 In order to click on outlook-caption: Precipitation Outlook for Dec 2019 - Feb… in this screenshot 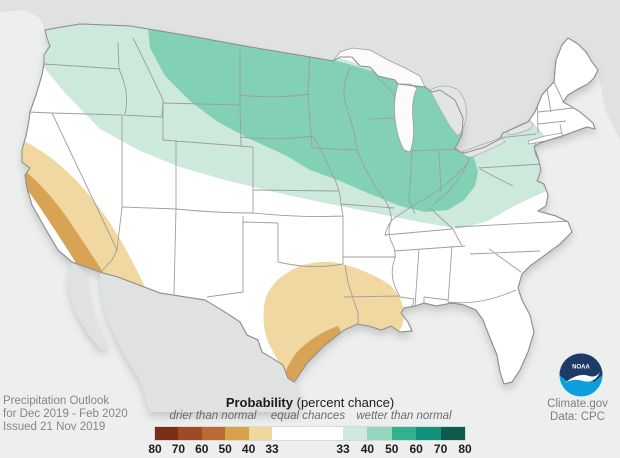, I will do `click(65, 414)`.